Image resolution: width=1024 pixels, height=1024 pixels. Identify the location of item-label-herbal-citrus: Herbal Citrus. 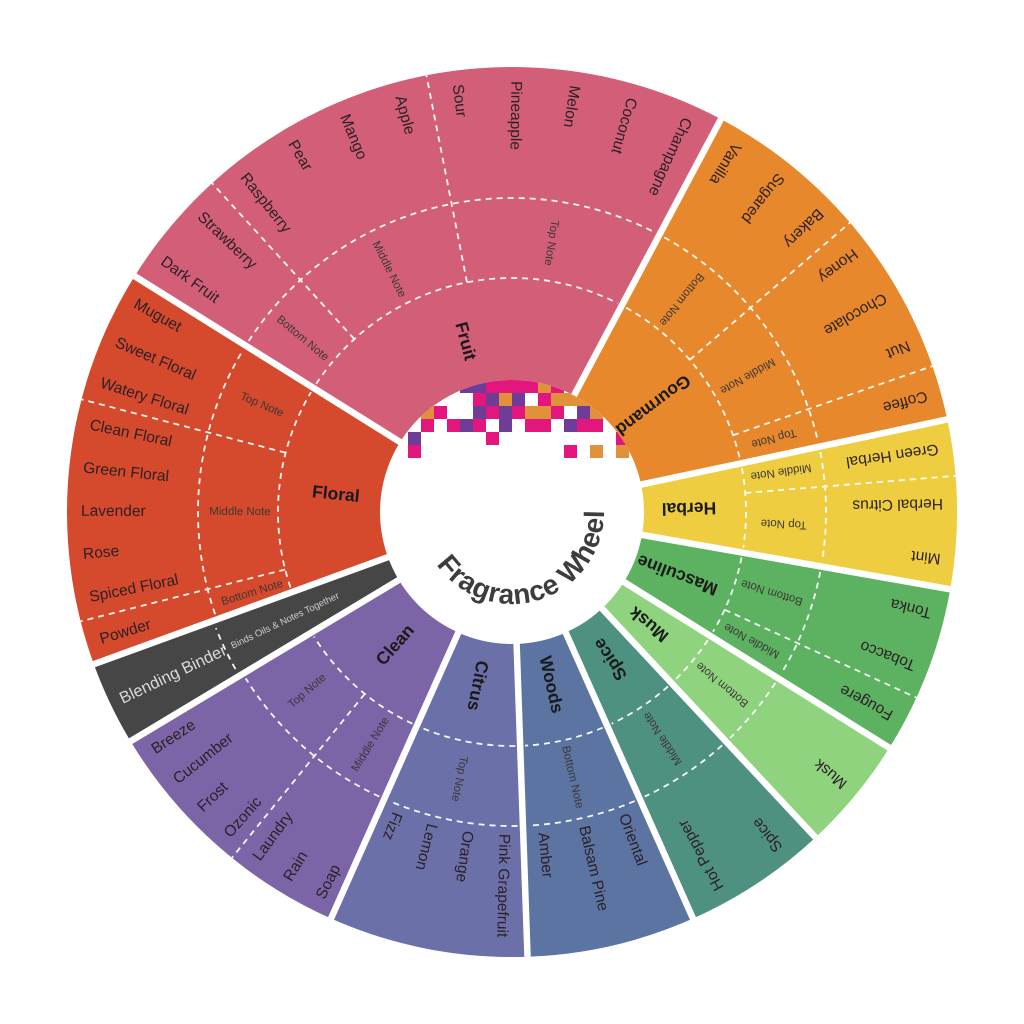
(897, 504).